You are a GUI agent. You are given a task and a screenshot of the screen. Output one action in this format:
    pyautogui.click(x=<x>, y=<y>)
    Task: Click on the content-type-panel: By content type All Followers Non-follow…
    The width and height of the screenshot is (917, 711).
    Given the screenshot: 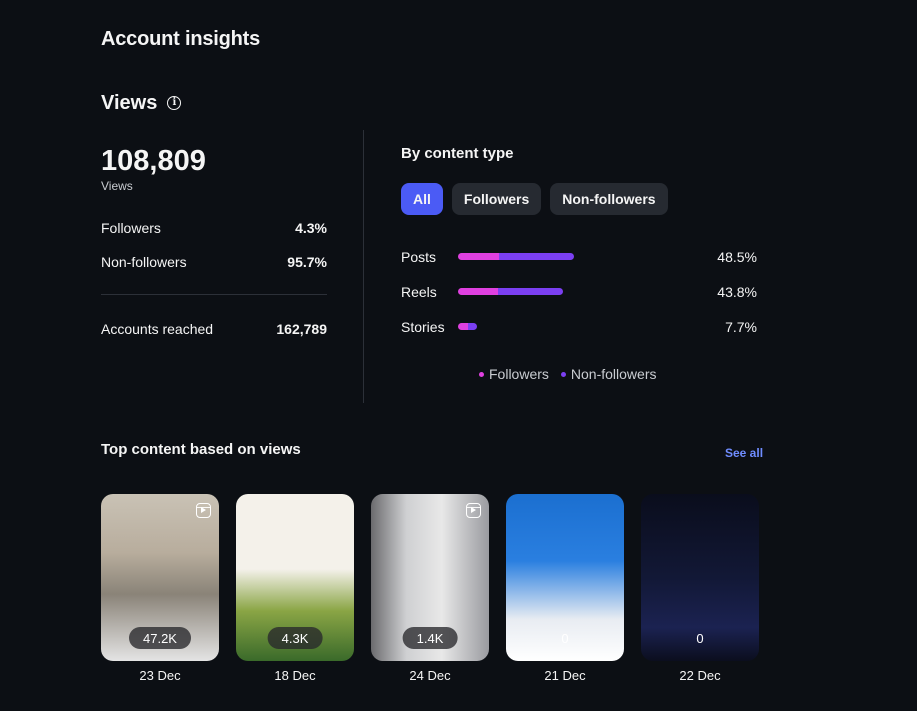 What is the action you would take?
    pyautogui.click(x=581, y=263)
    